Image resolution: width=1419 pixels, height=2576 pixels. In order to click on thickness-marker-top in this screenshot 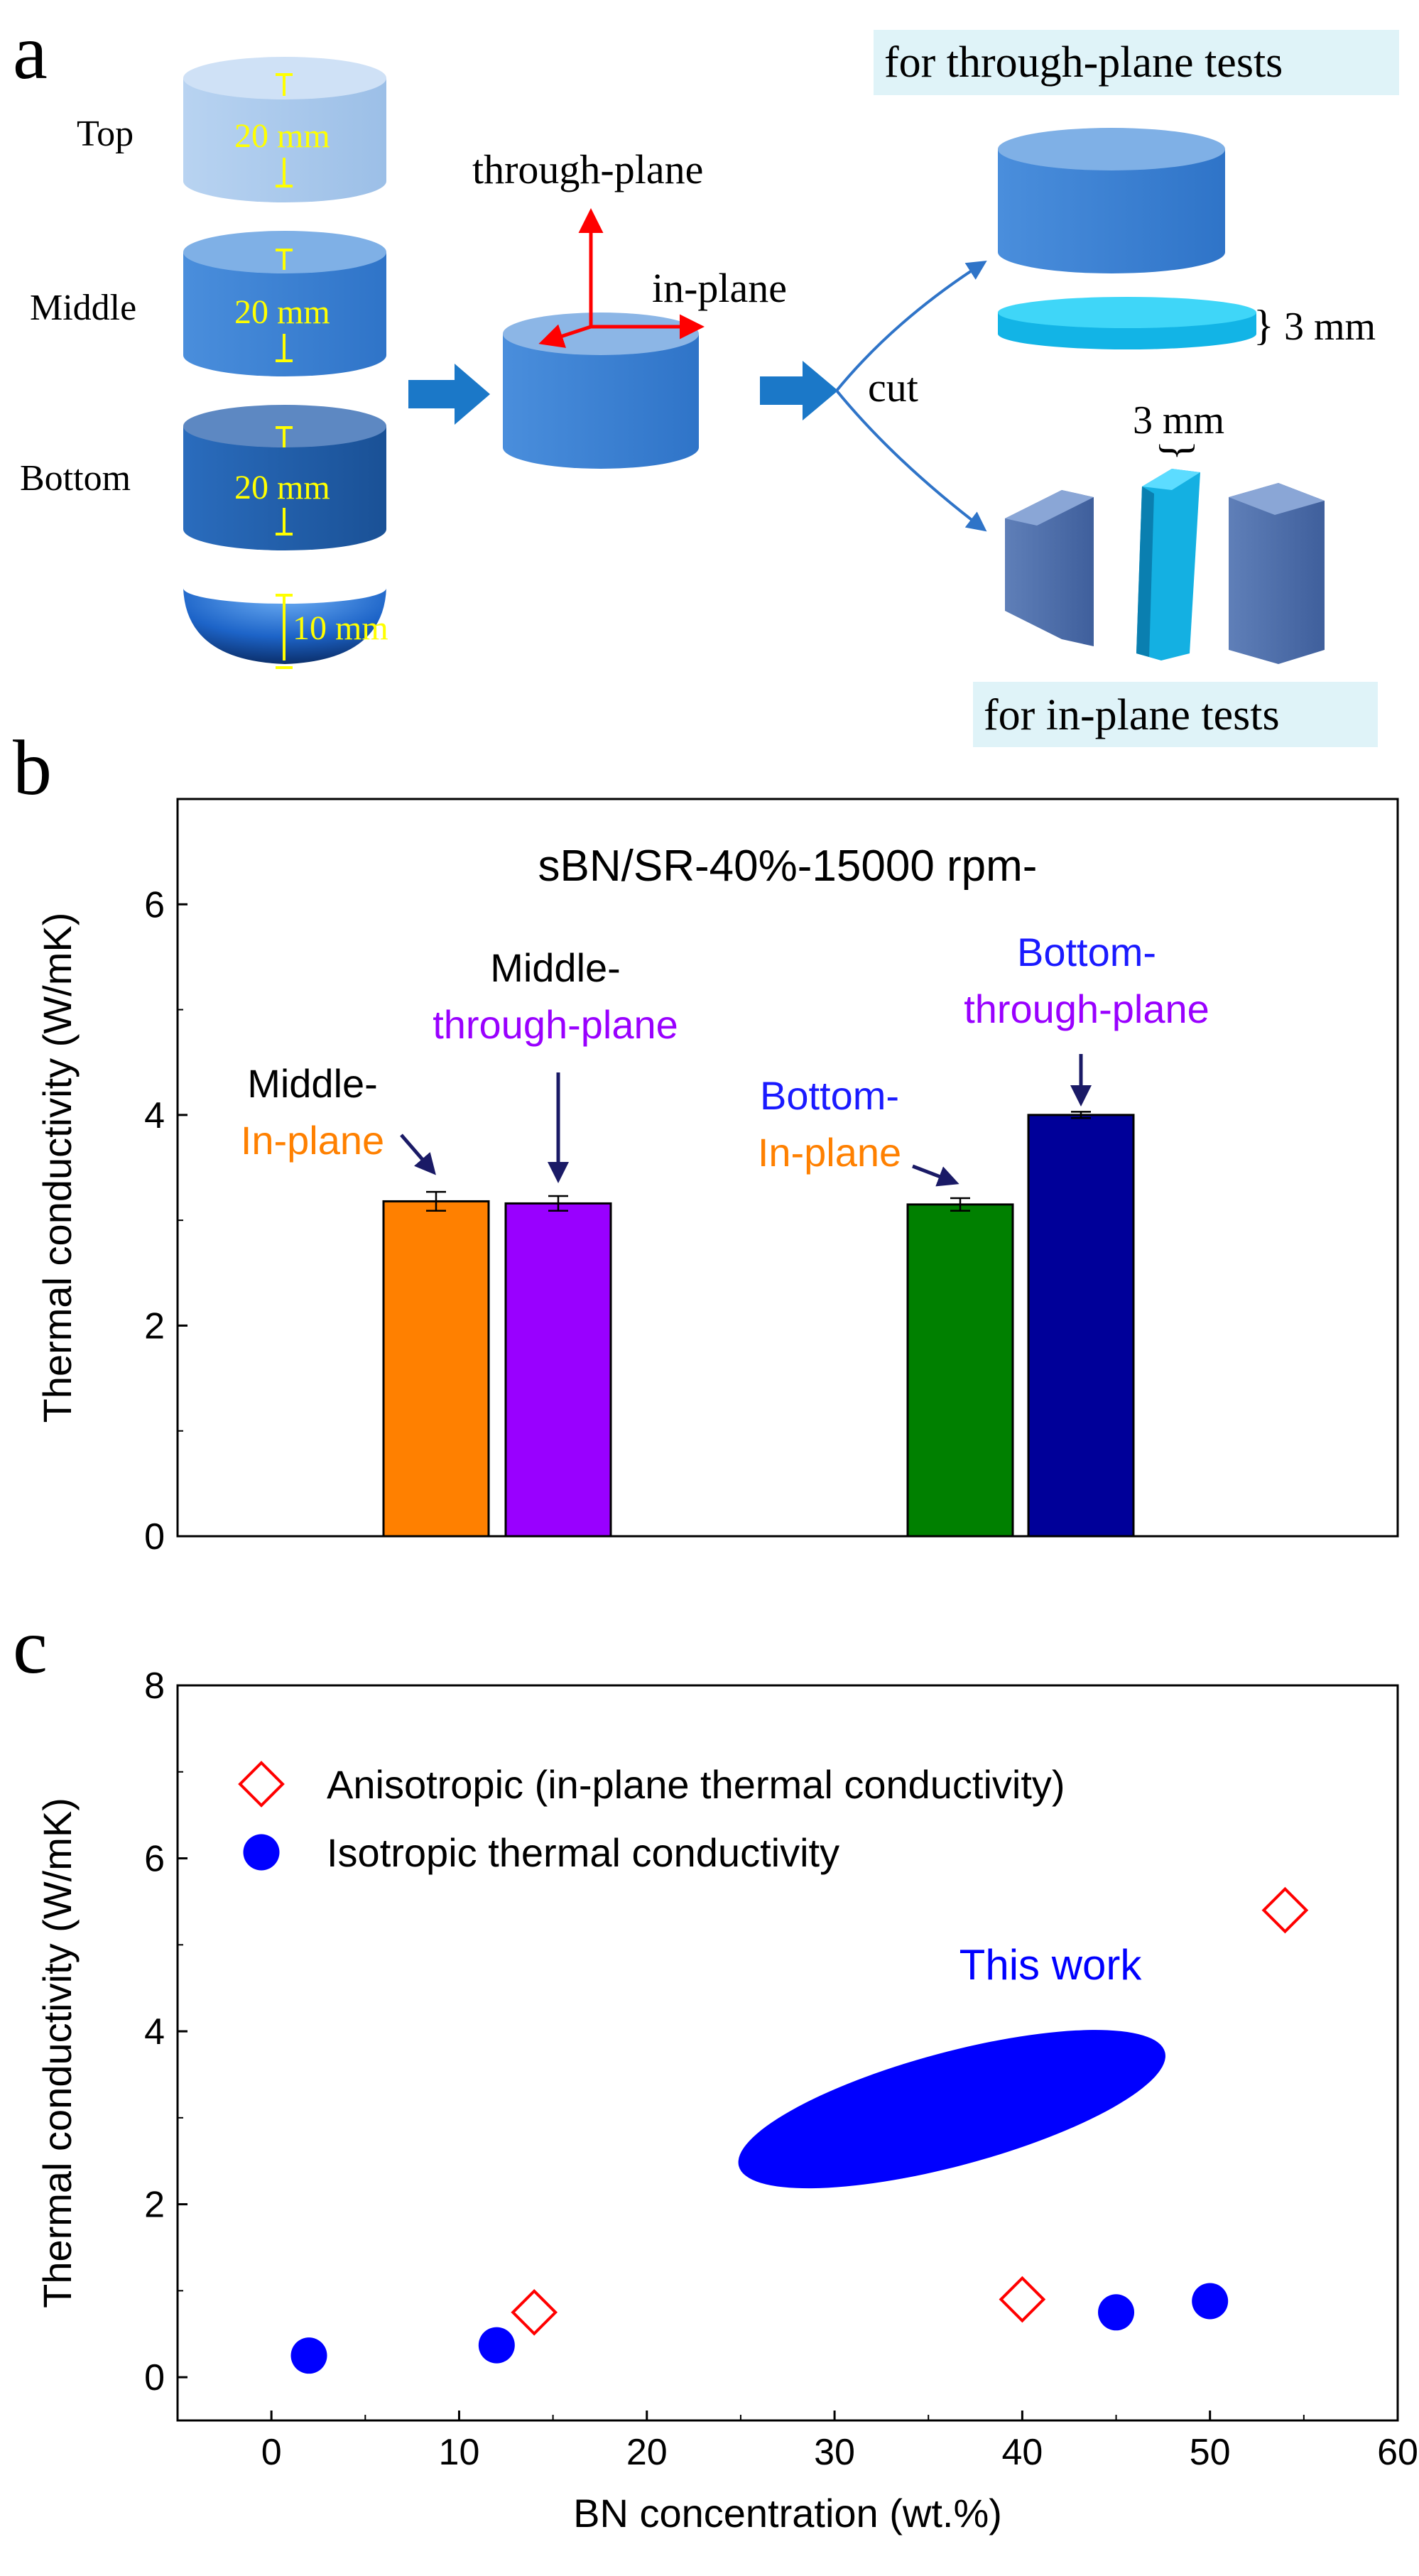, I will do `click(284, 130)`.